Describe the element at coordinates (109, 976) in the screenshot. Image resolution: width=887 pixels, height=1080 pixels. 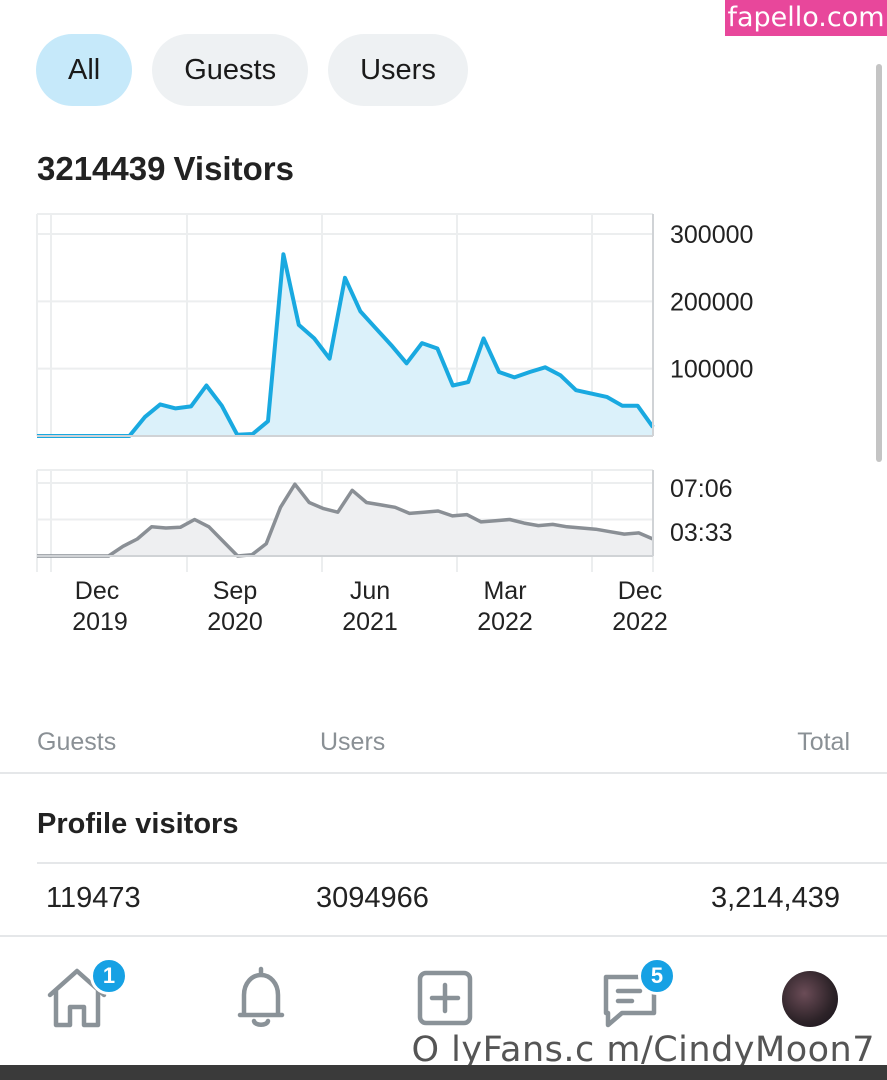
I see `home-notification-badge: 1` at that location.